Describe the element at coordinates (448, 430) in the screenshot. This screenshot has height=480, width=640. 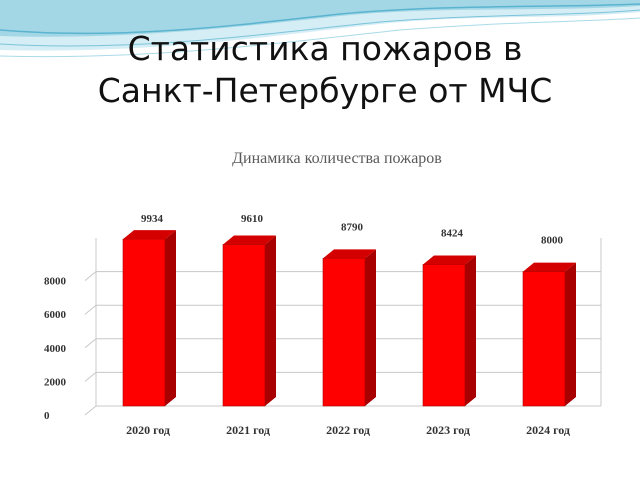
I see `x-tick-label-4: 2023 год` at that location.